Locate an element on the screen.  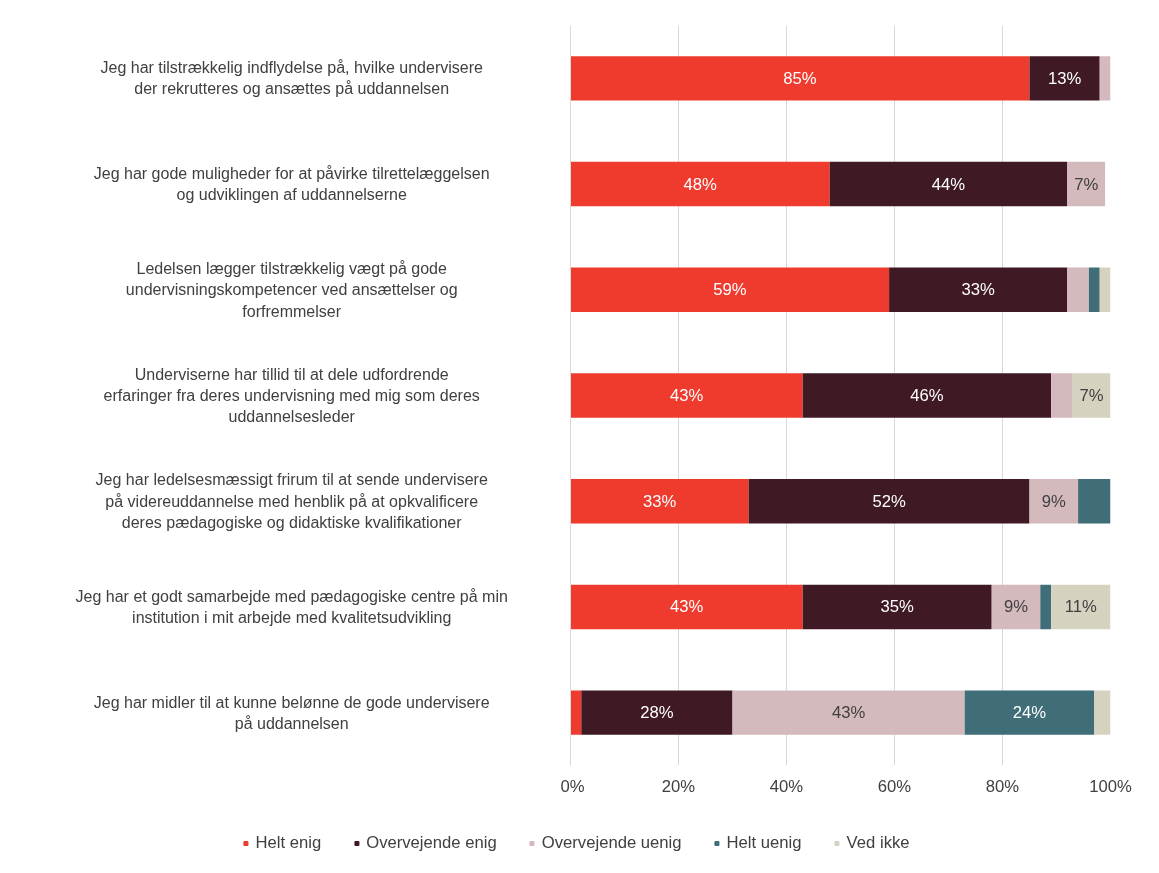
legend-label: Helt uenig is located at coordinates (764, 842).